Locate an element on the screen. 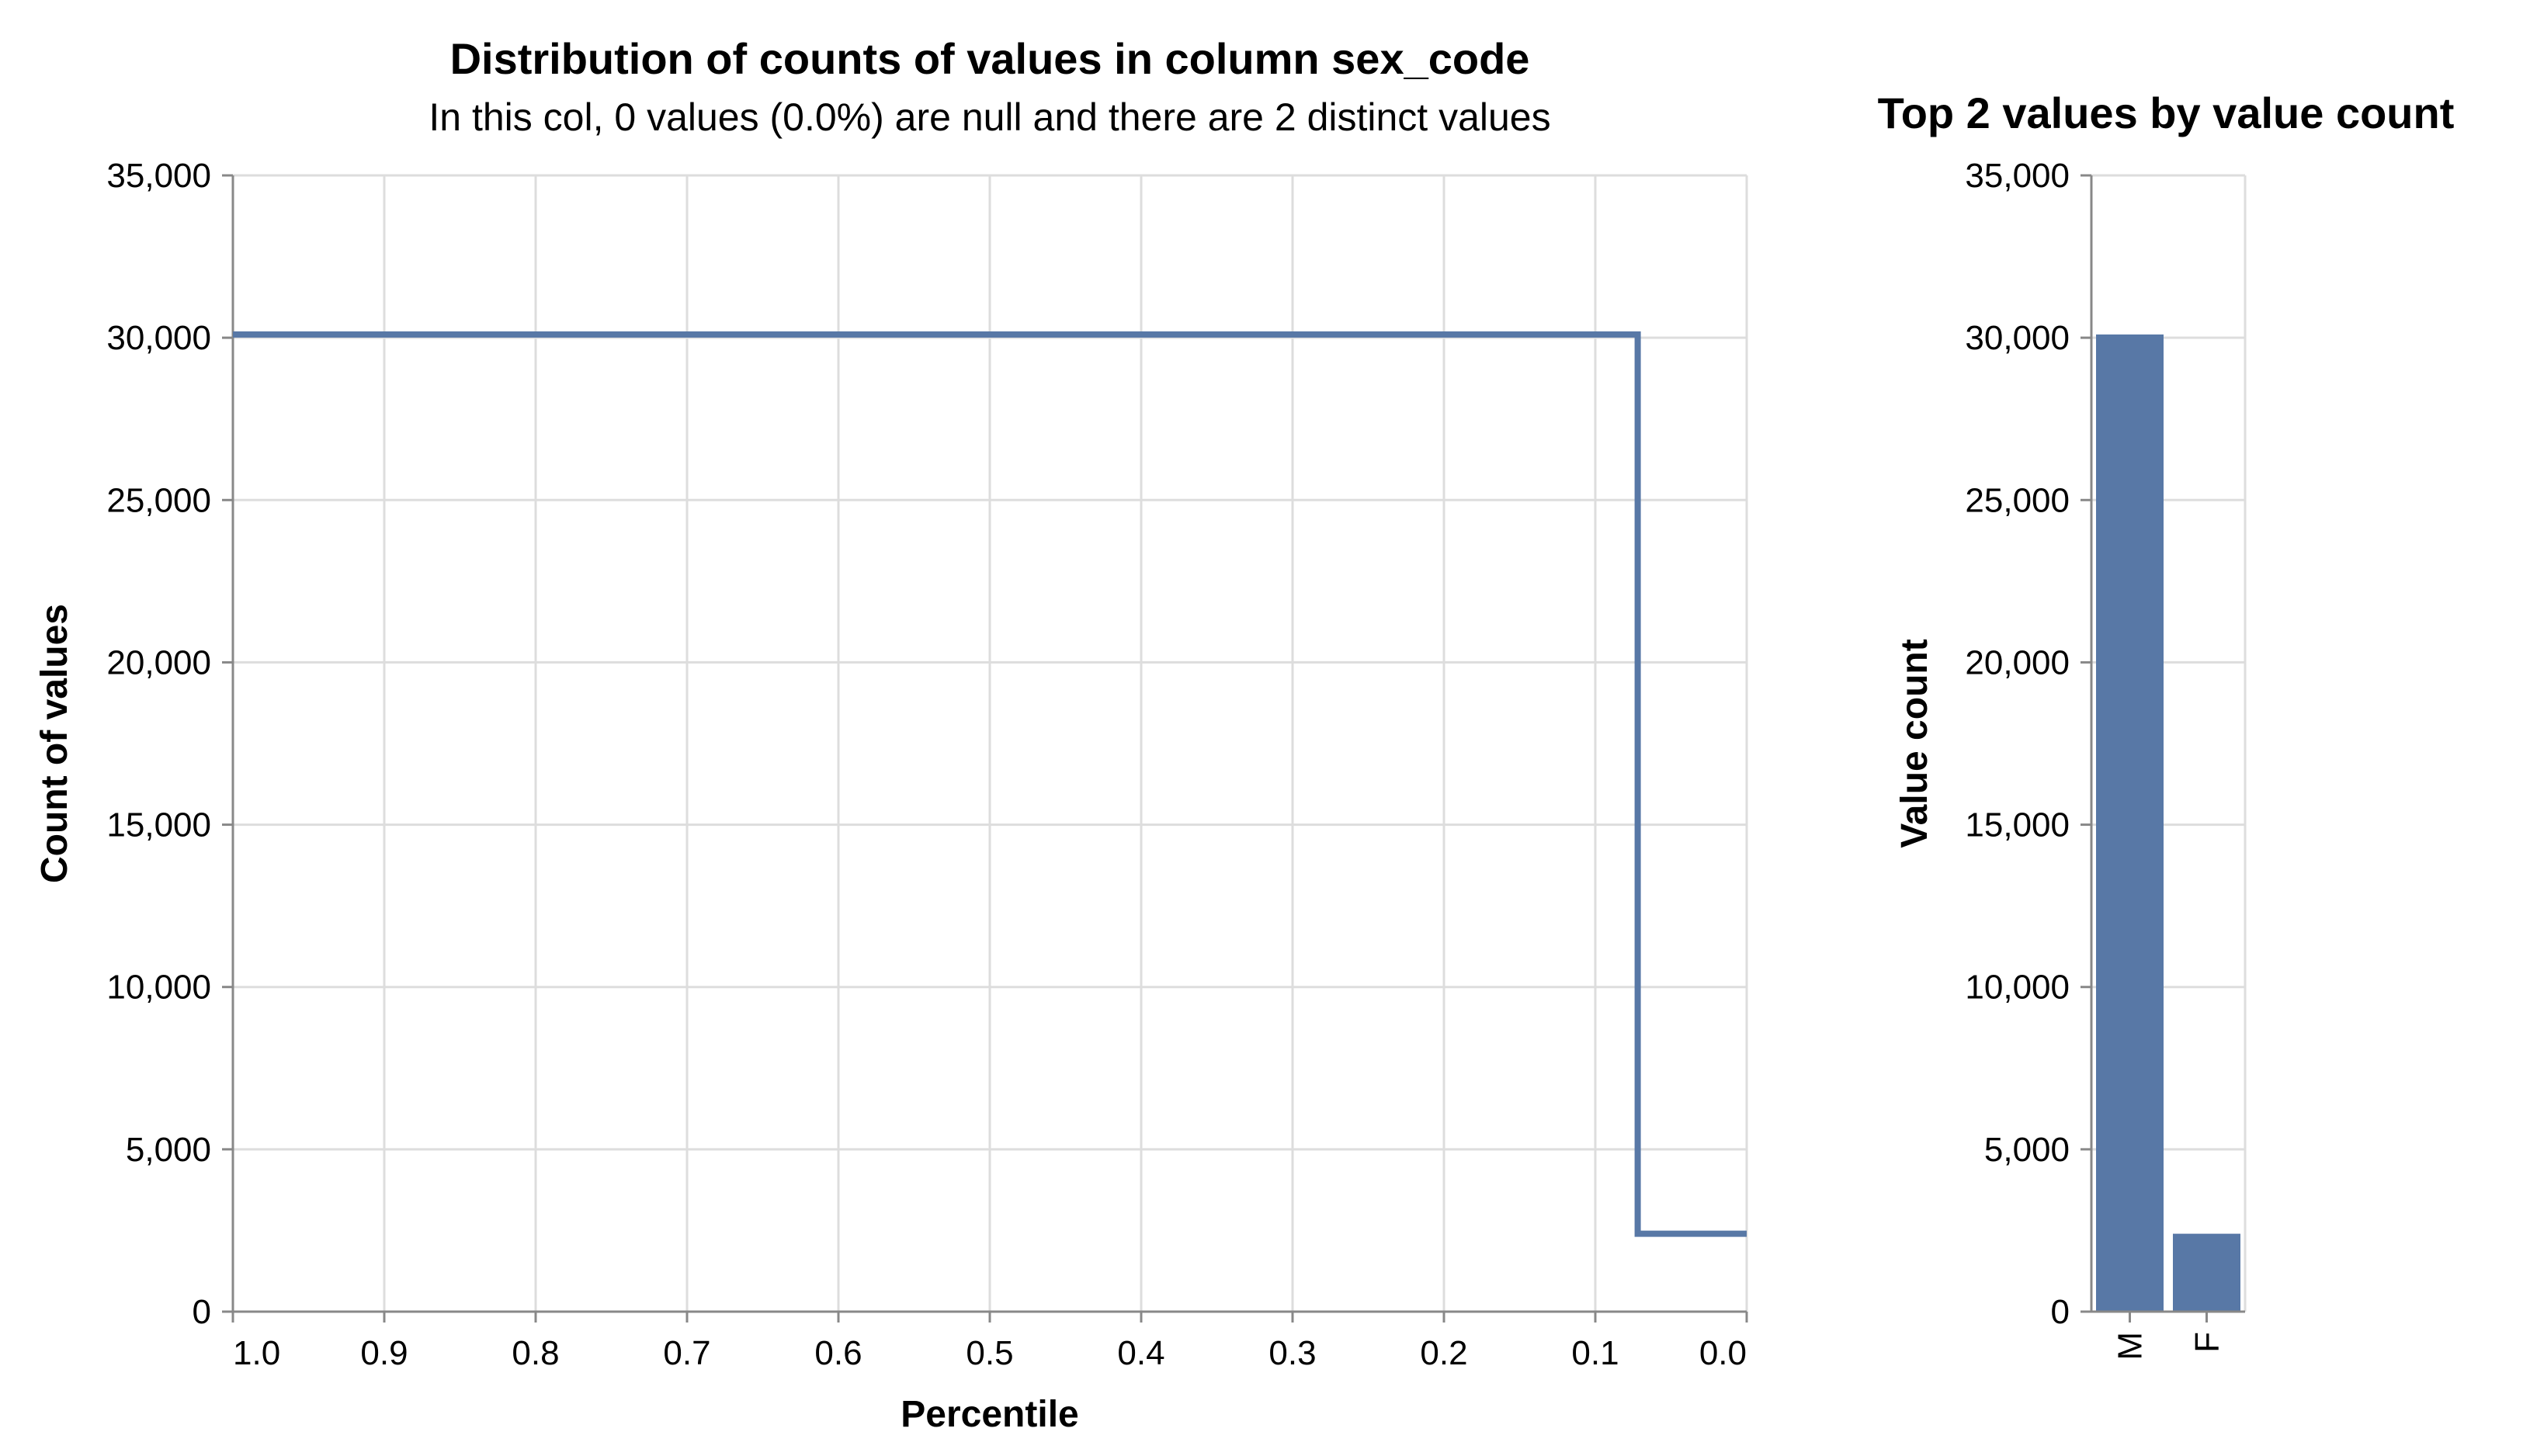 This screenshot has height=1456, width=2523. right-y-axis-title: Value count is located at coordinates (1914, 744).